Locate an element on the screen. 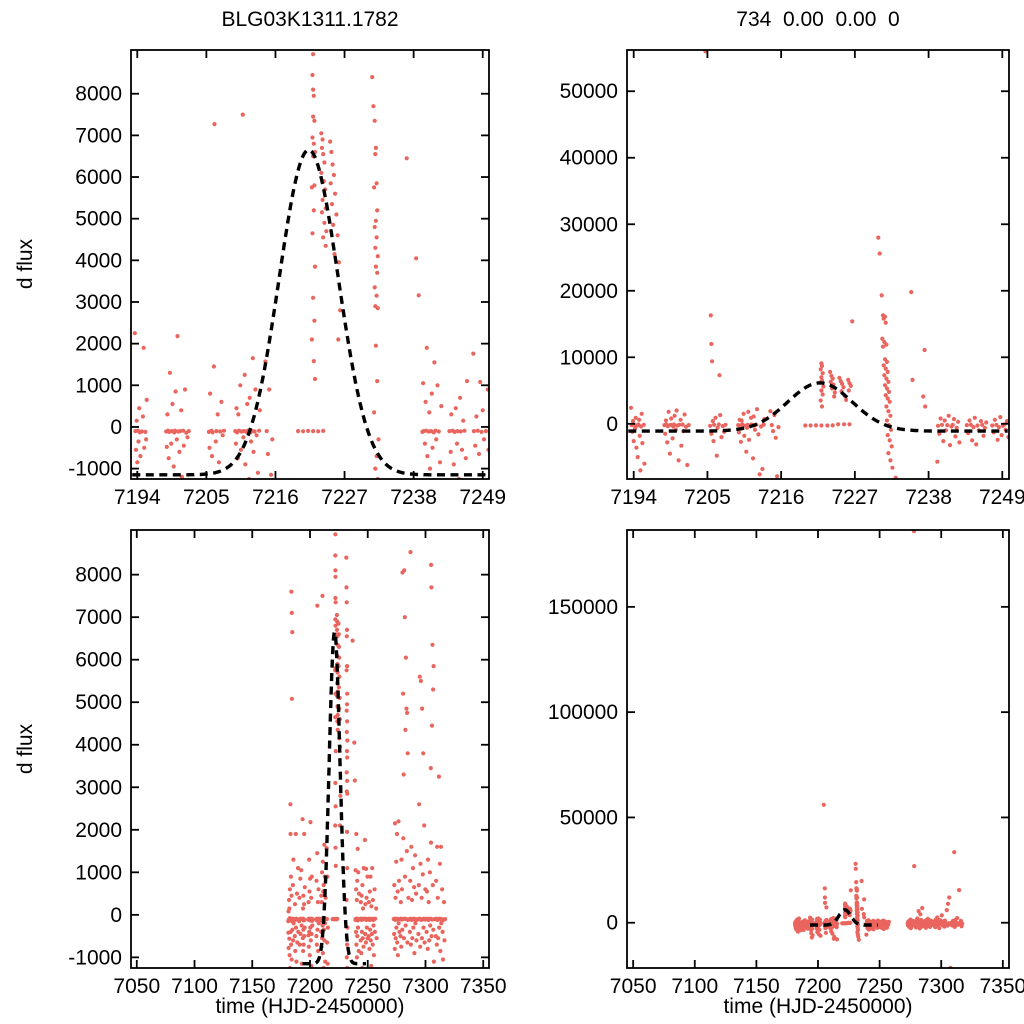  x-axis-label-bottom-left: time (HJD-2450000) is located at coordinates (310, 1006).